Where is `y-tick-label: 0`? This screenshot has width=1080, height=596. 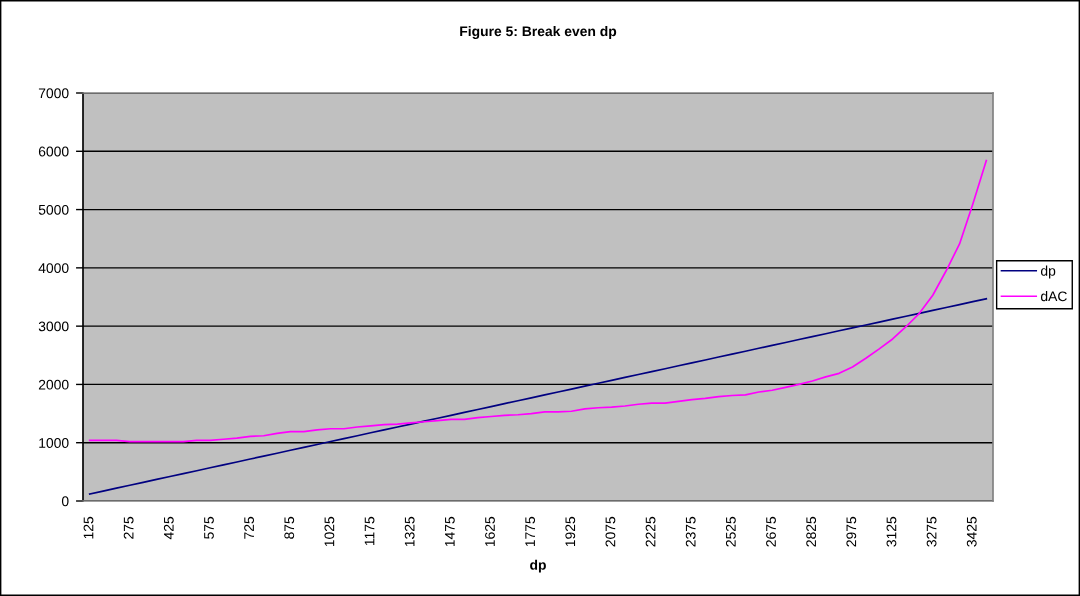 y-tick-label: 0 is located at coordinates (65, 501).